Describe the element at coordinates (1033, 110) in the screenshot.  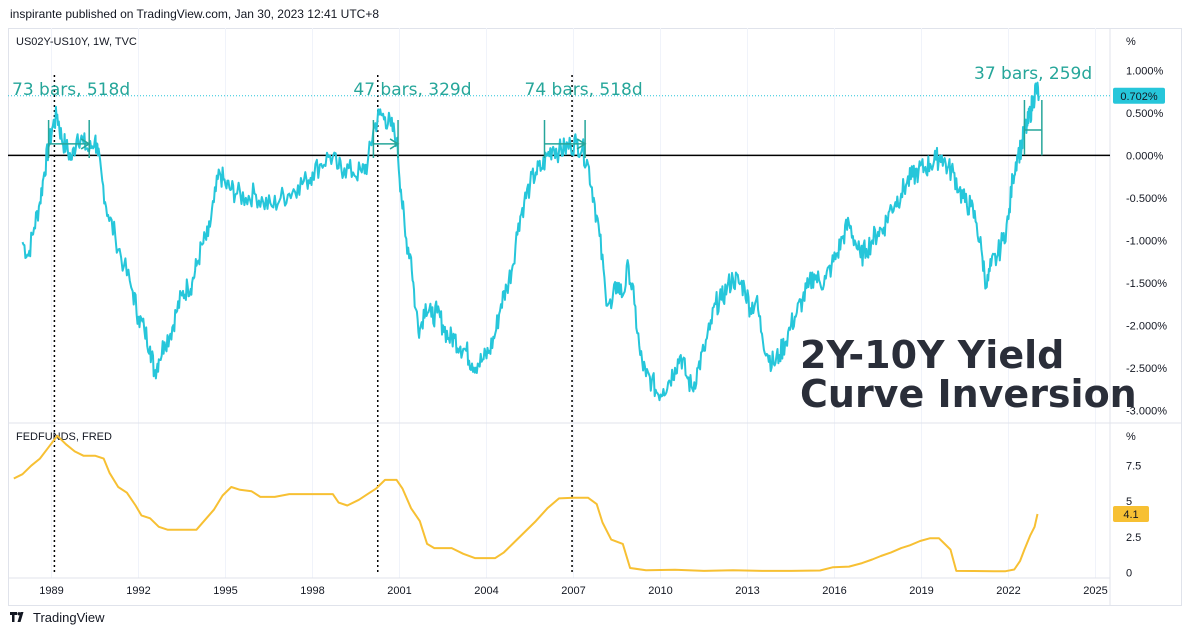
I see `measurement-3: 37 bars, 259d` at that location.